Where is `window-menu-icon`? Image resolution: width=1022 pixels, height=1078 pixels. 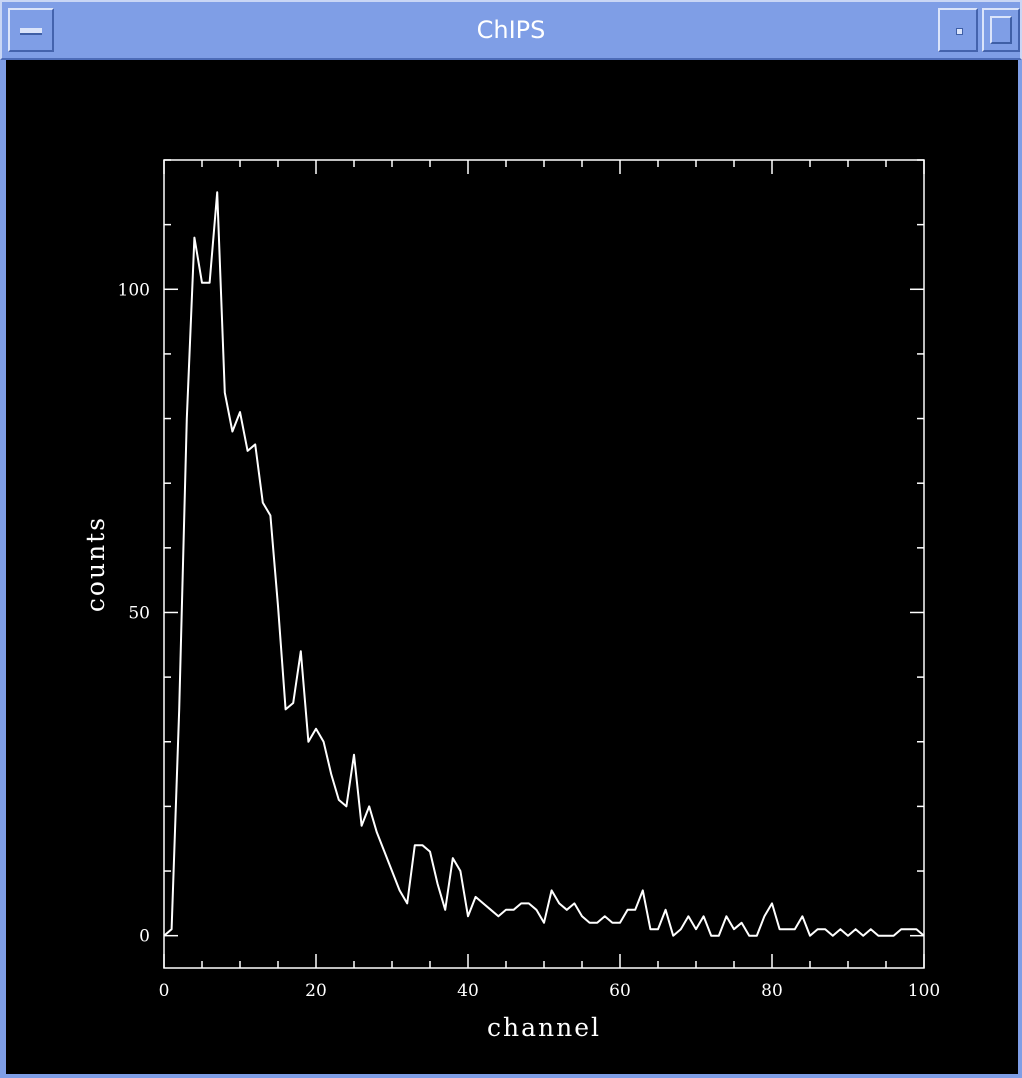
window-menu-icon is located at coordinates (31, 31).